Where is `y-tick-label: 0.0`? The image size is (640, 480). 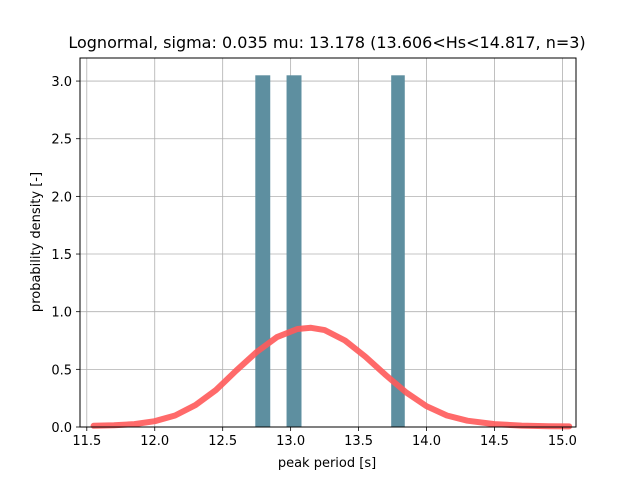
y-tick-label: 0.0 is located at coordinates (61, 428).